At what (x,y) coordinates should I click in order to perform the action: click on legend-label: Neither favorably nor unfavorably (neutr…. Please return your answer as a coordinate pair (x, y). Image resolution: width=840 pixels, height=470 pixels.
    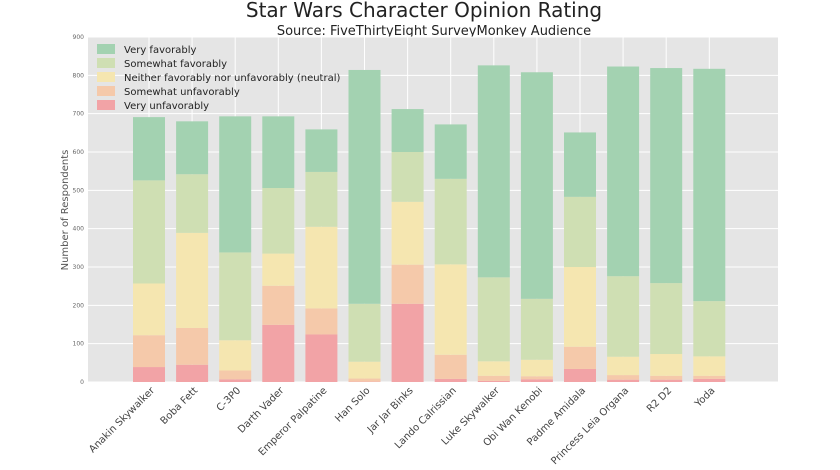
    Looking at the image, I should click on (232, 78).